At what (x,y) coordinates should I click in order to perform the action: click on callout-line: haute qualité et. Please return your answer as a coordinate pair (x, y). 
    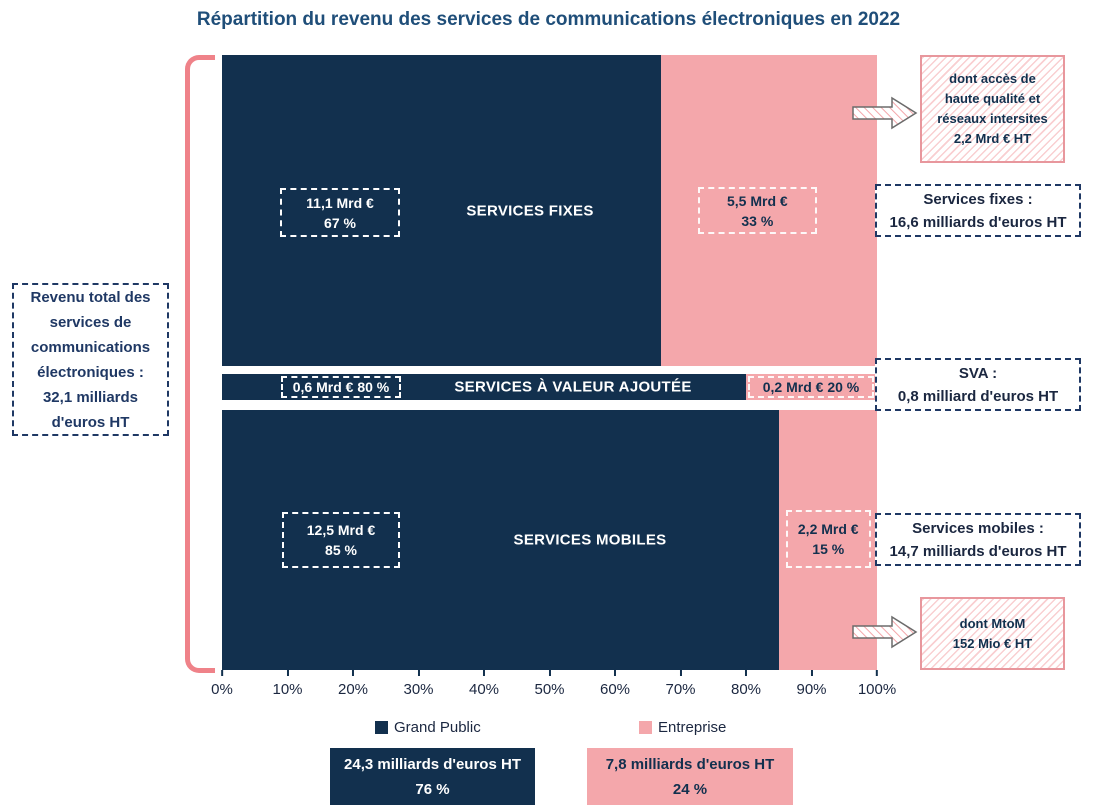
    Looking at the image, I should click on (992, 98).